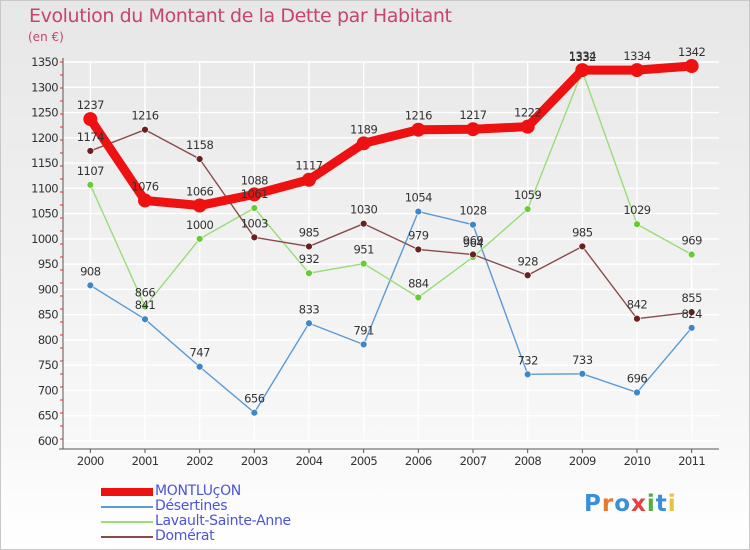  I want to click on y-tick-label: 1050, so click(44, 214).